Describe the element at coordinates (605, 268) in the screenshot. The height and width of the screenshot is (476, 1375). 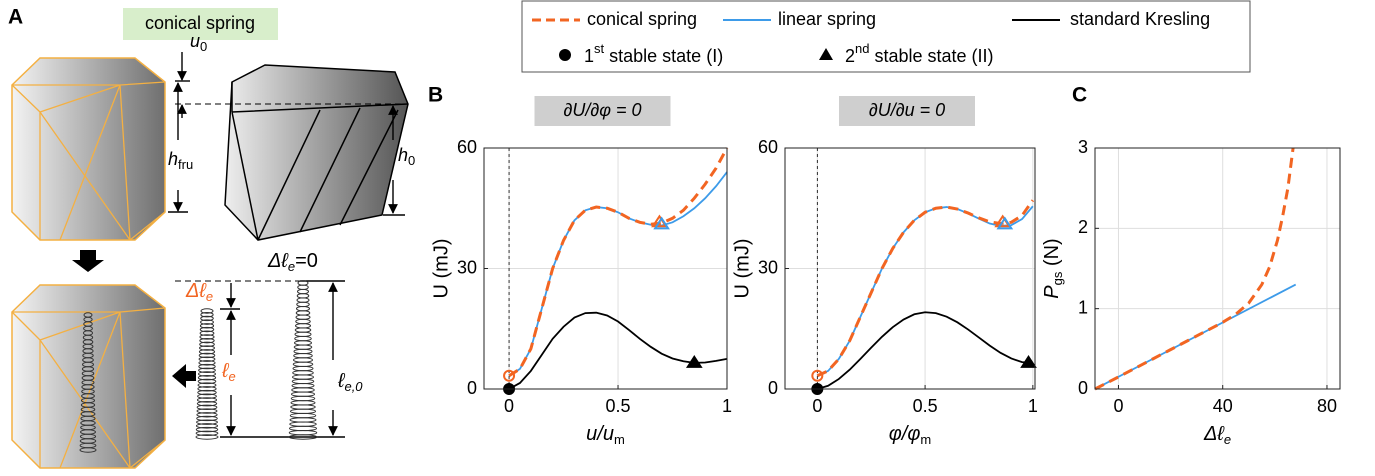
I see `axes-frame` at that location.